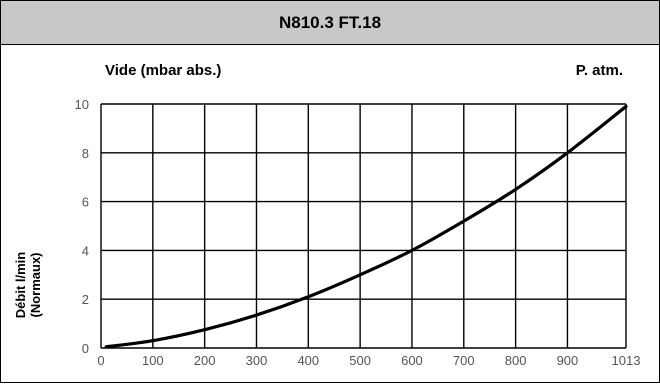 This screenshot has width=660, height=387. What do you see at coordinates (412, 360) in the screenshot?
I see `x-tick-label: 600` at bounding box center [412, 360].